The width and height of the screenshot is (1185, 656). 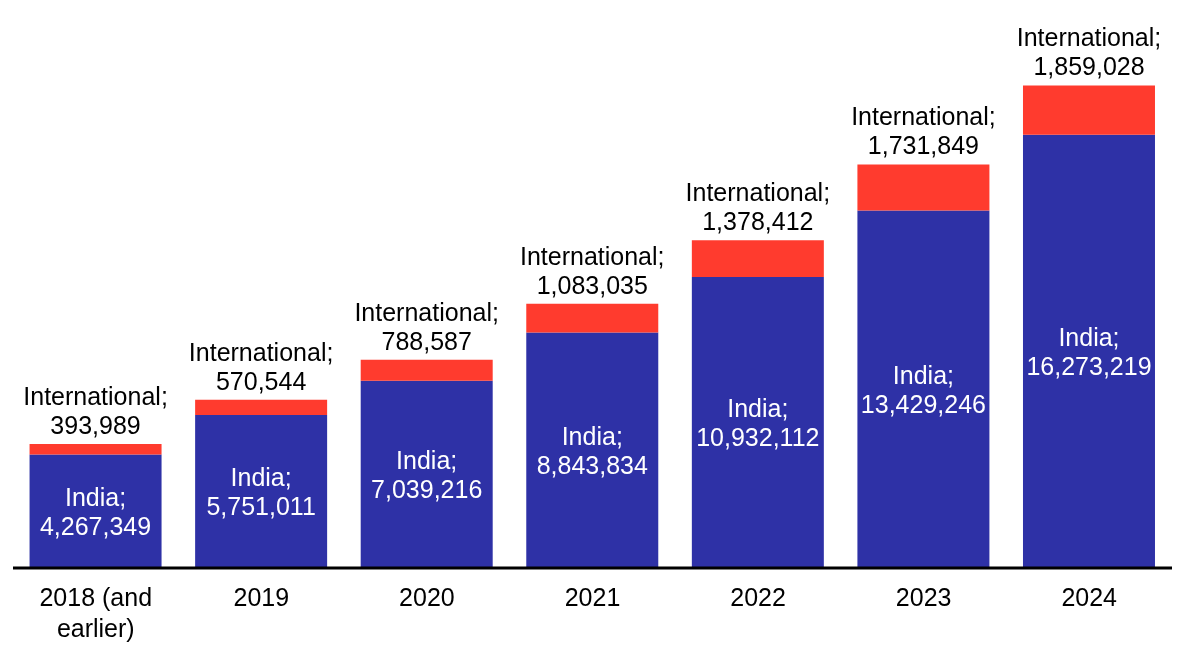 What do you see at coordinates (427, 597) in the screenshot?
I see `x-tick-label: 2020` at bounding box center [427, 597].